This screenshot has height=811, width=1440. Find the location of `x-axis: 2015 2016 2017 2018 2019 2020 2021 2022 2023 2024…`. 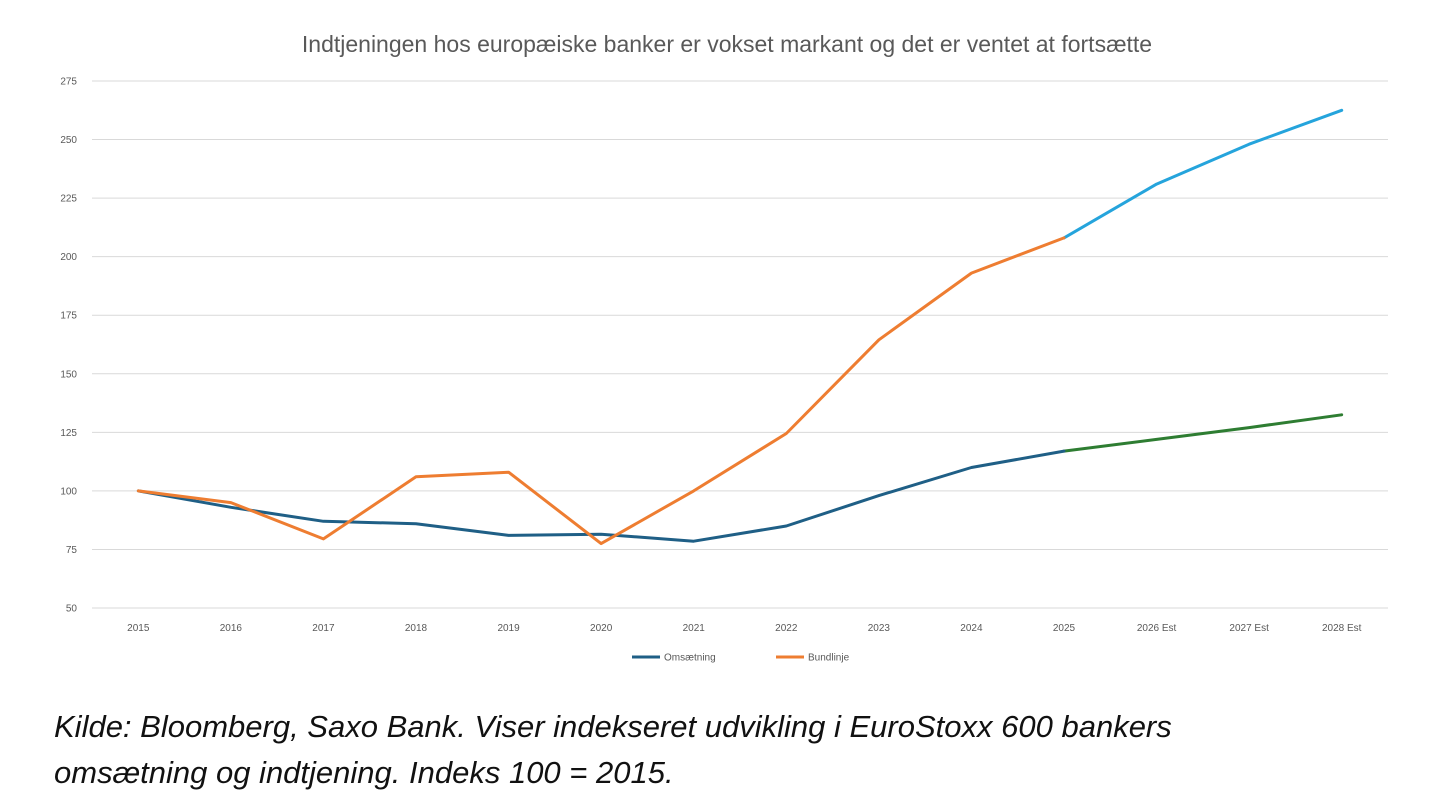

x-axis: 2015 2016 2017 2018 2019 2020 2021 2022 2023 2024… is located at coordinates (744, 628).